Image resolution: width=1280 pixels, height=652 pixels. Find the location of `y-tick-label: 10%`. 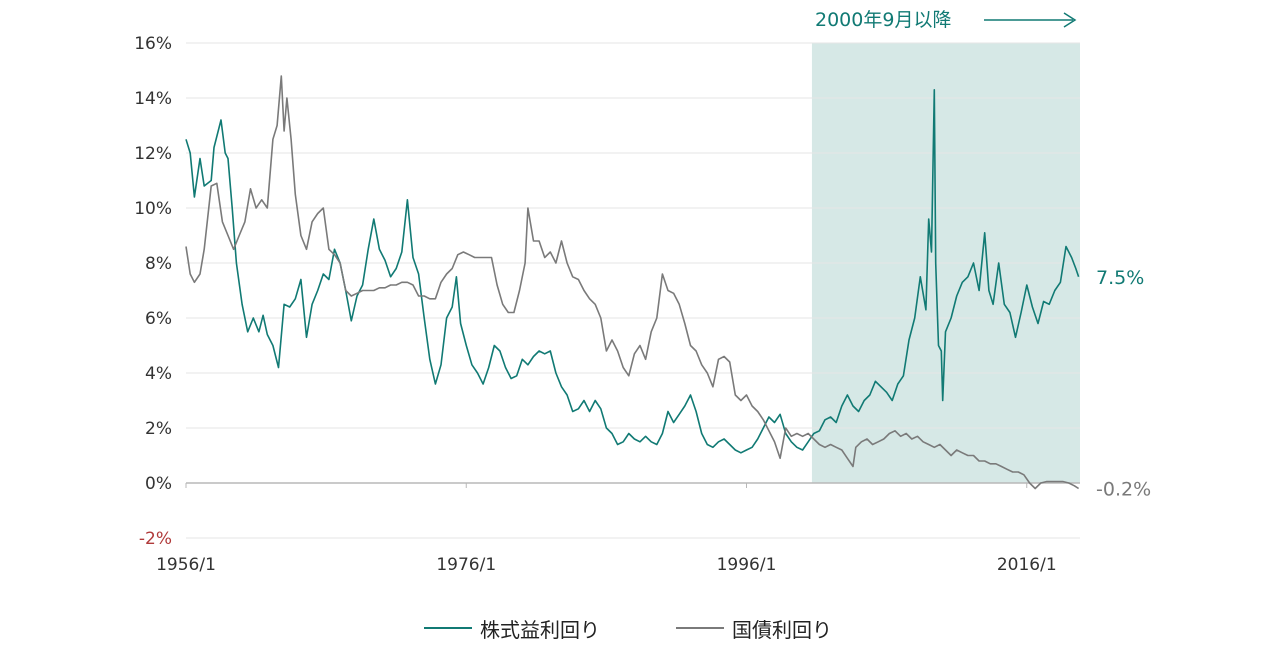

y-tick-label: 10% is located at coordinates (153, 209).